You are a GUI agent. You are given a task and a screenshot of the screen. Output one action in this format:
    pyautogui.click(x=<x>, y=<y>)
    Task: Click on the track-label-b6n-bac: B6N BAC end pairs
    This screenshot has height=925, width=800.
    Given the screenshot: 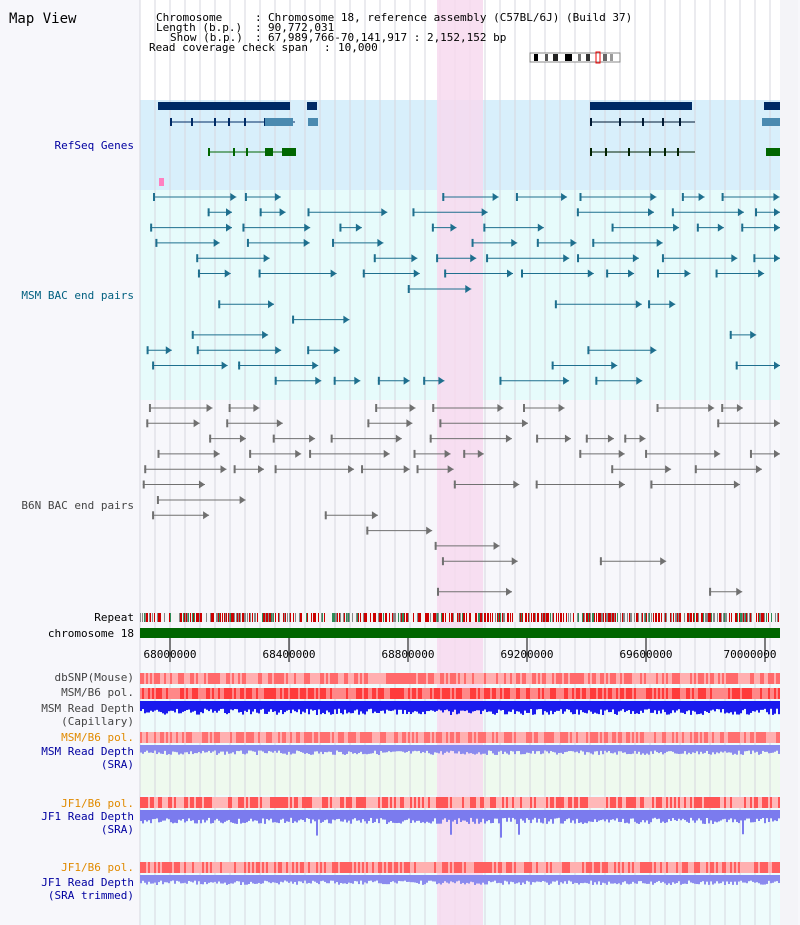 What is the action you would take?
    pyautogui.click(x=77, y=505)
    